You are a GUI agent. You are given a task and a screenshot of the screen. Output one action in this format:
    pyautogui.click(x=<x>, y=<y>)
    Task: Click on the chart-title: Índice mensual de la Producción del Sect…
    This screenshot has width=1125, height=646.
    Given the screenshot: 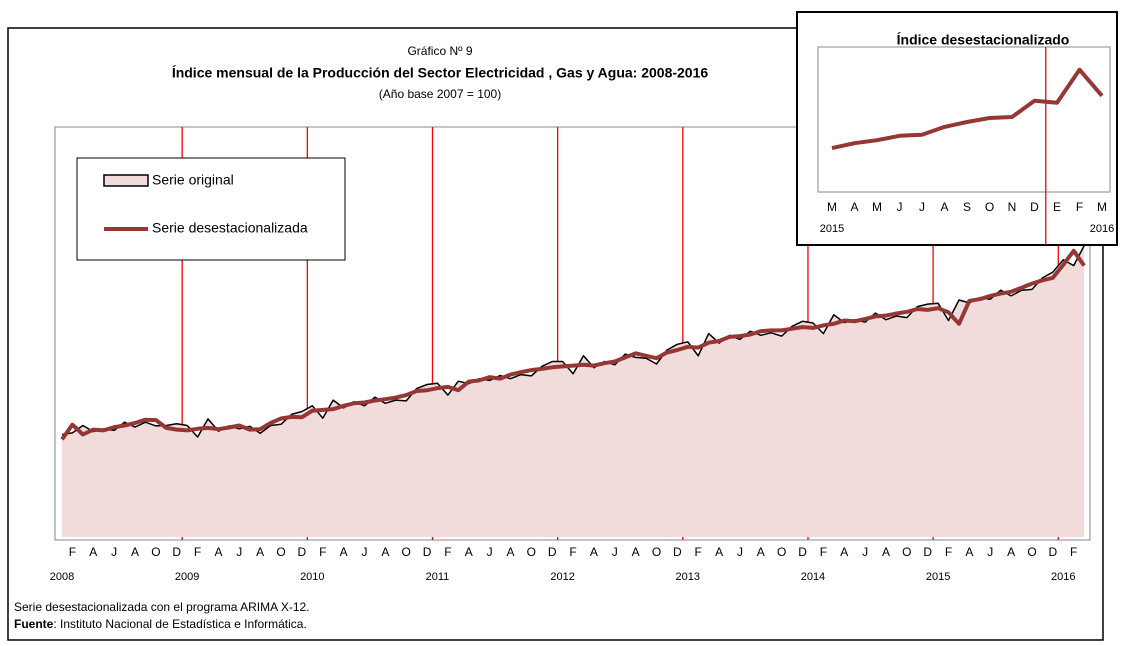 What is the action you would take?
    pyautogui.click(x=440, y=73)
    